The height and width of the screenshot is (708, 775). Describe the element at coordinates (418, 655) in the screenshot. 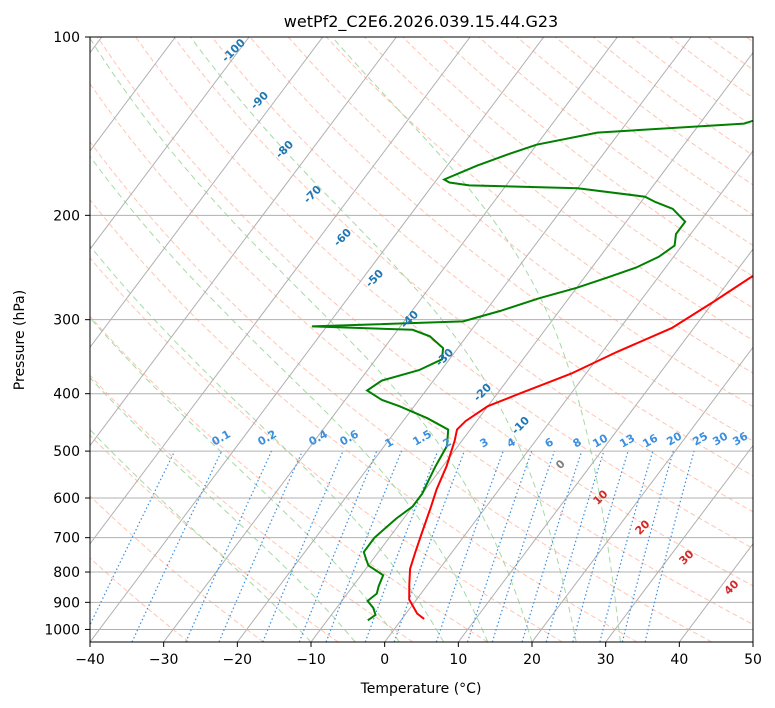

I see `x-axis-ticks: −40 −30 −20 −10 0 10 20 30 40 50` at that location.